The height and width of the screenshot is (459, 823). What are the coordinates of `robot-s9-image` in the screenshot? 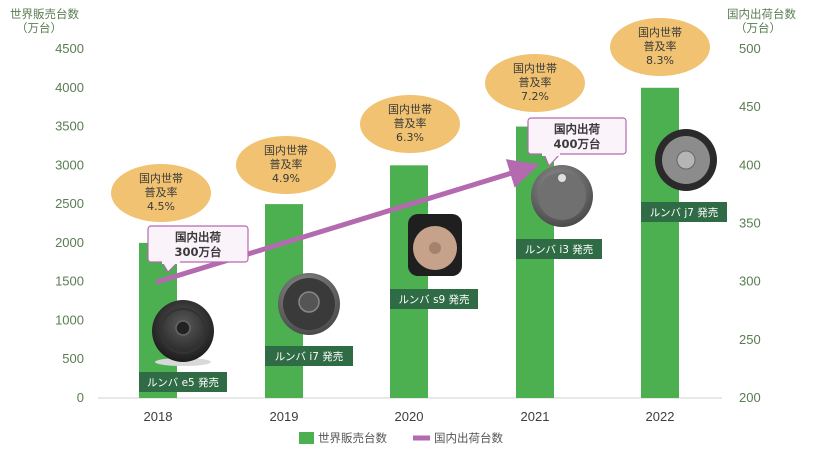 It's located at (435, 245).